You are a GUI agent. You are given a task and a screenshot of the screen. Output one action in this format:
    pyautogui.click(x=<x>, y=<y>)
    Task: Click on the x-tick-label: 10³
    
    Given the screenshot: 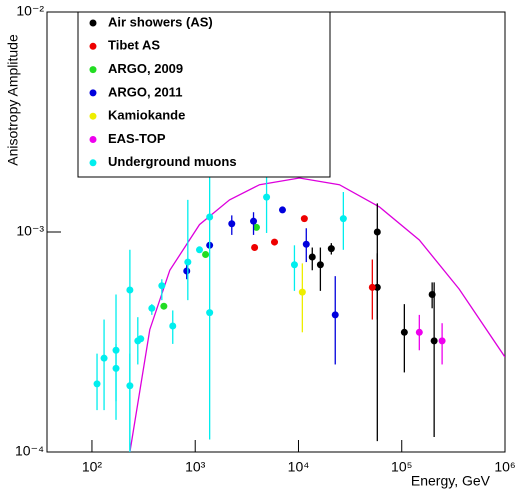 What is the action you would take?
    pyautogui.click(x=195, y=467)
    